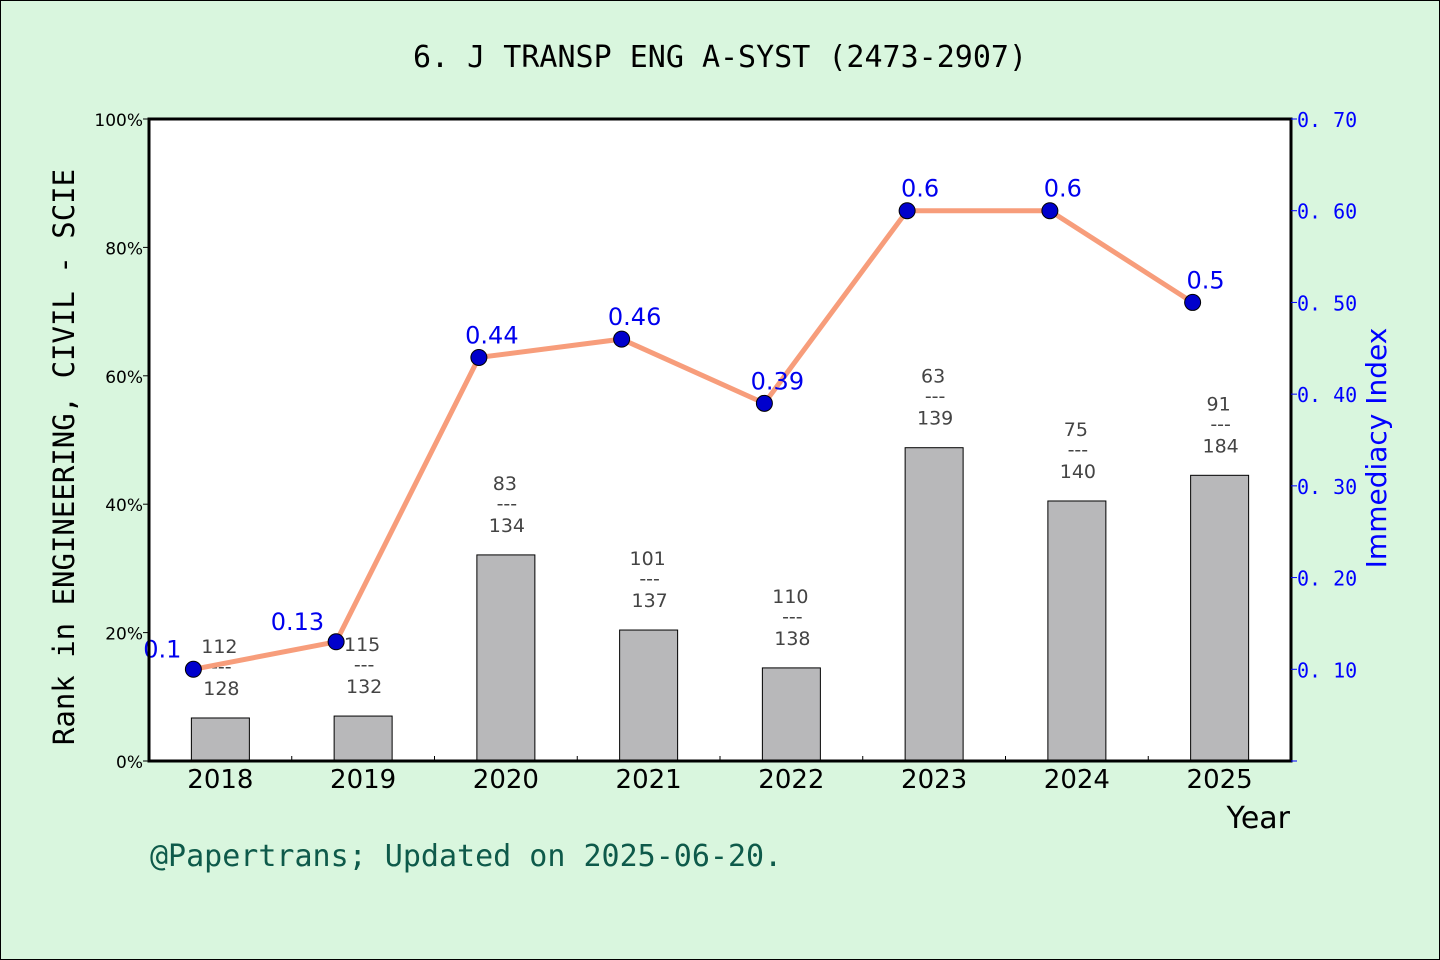  I want to click on rank-label: 75, so click(1076, 430).